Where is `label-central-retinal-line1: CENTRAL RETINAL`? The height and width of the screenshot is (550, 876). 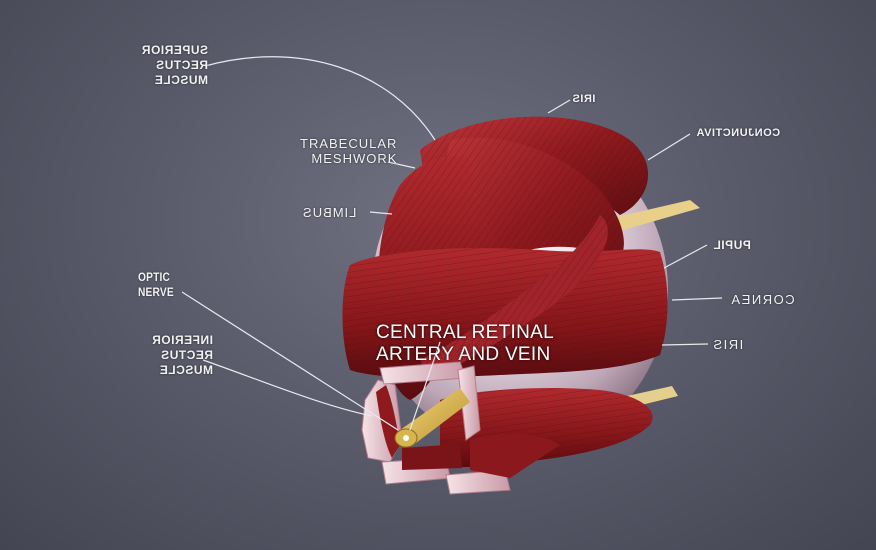
label-central-retinal-line1: CENTRAL RETINAL is located at coordinates (465, 332).